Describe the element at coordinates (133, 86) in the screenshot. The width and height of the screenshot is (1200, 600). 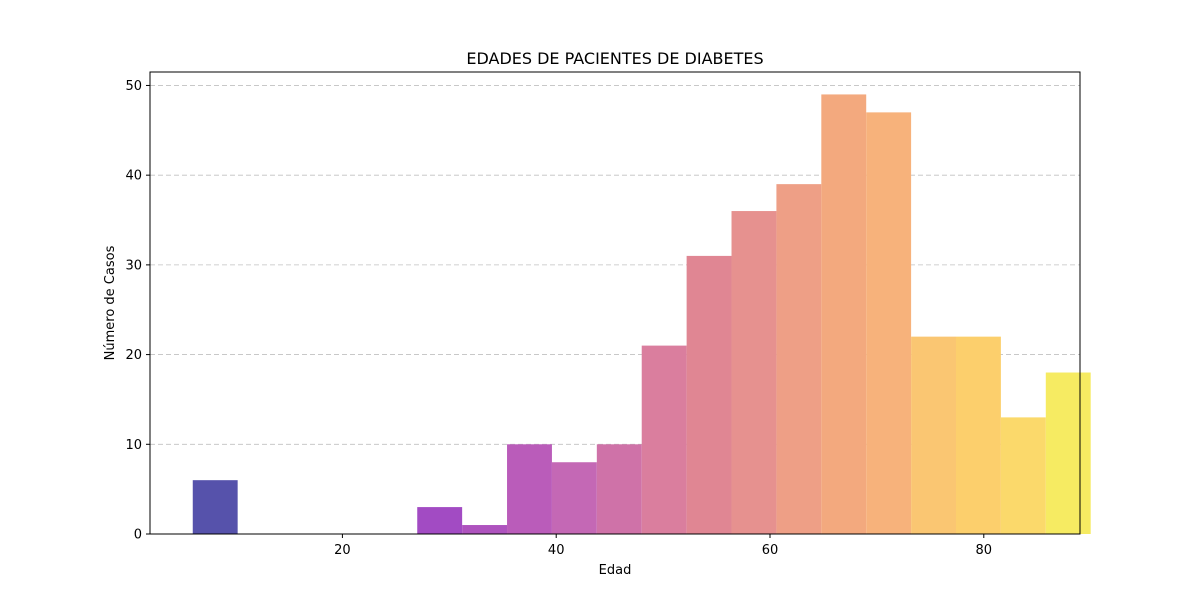
I see `y-tick-label: 50` at that location.